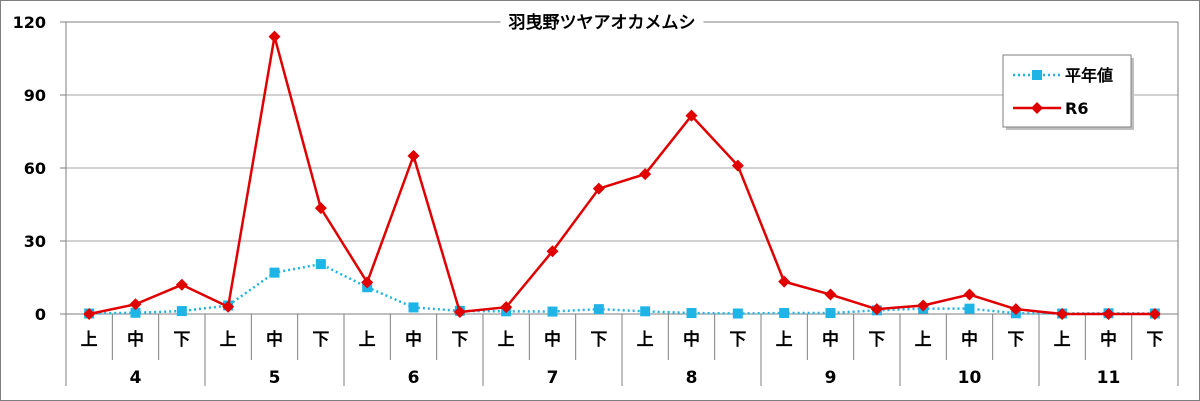 Image resolution: width=1200 pixels, height=401 pixels. Describe the element at coordinates (414, 378) in the screenshot. I see `x-month-label-6: 6` at that location.